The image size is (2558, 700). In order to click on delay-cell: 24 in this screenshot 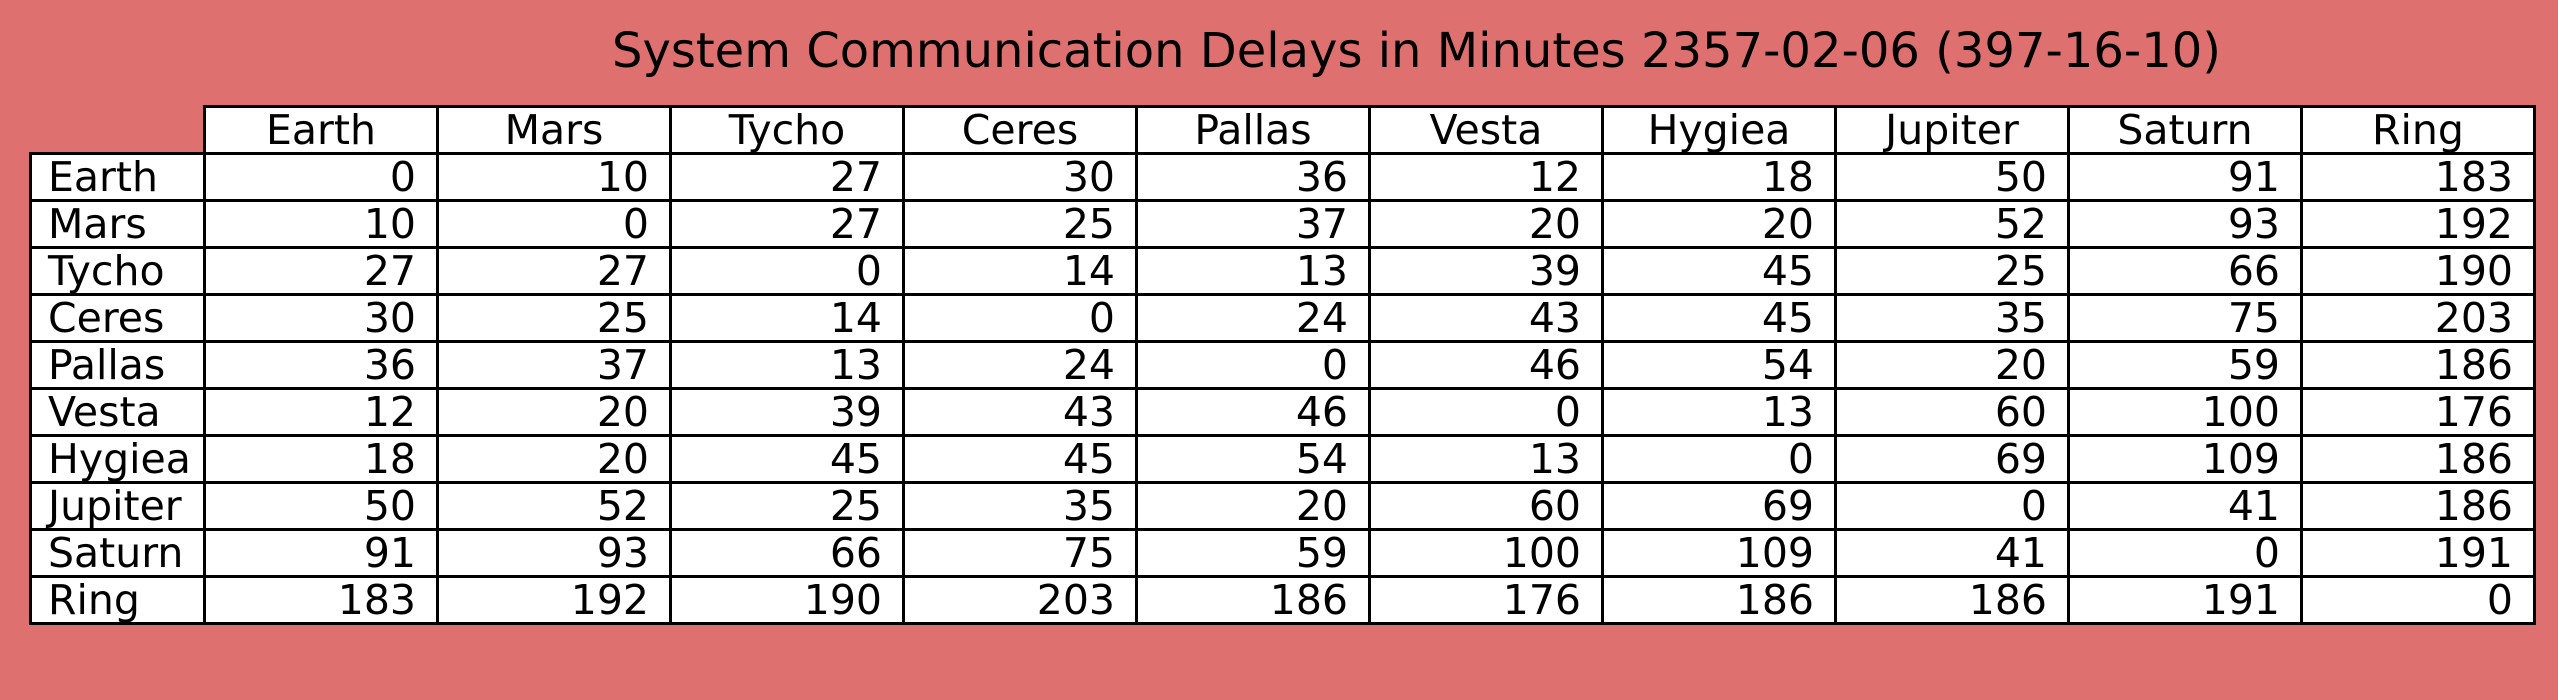, I will do `click(1020, 365)`.